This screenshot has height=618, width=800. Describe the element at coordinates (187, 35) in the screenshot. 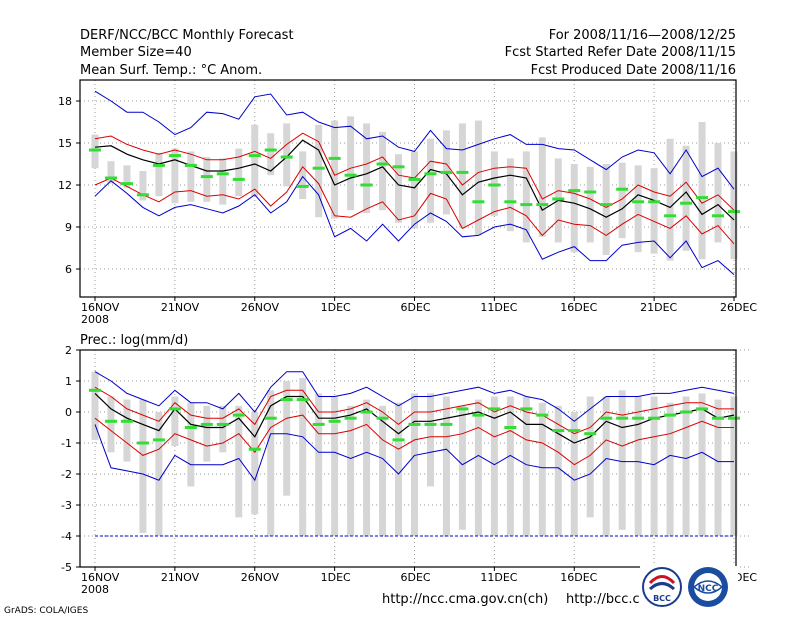

I see `header-title: DERF/NCC/BCC Monthly Forecast` at that location.